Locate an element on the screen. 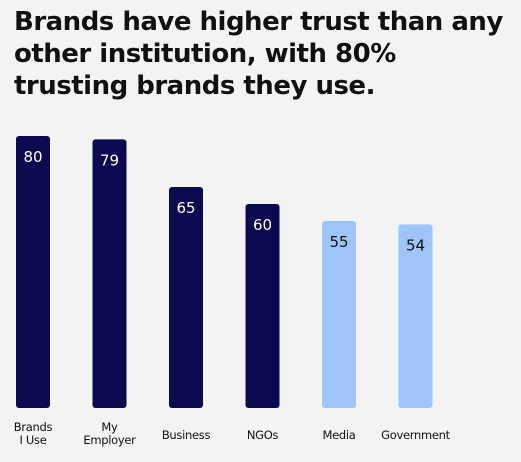 The image size is (521, 462). category-label: Government is located at coordinates (416, 435).